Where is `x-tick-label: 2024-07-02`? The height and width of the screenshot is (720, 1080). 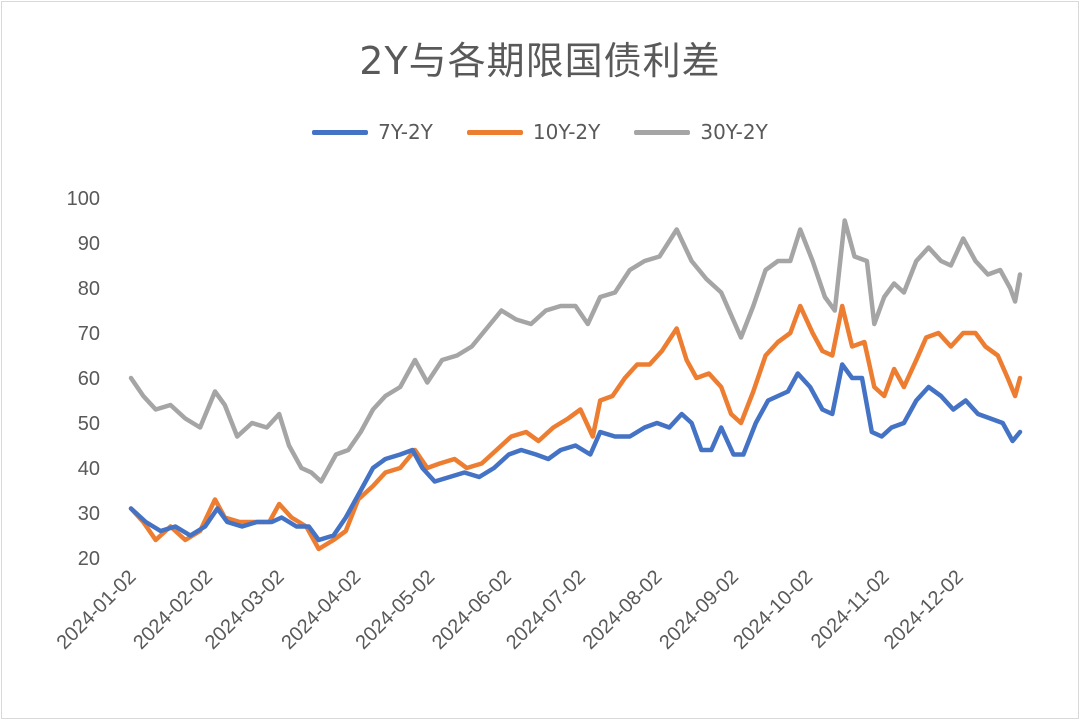
x-tick-label: 2024-07-02 is located at coordinates (546, 610).